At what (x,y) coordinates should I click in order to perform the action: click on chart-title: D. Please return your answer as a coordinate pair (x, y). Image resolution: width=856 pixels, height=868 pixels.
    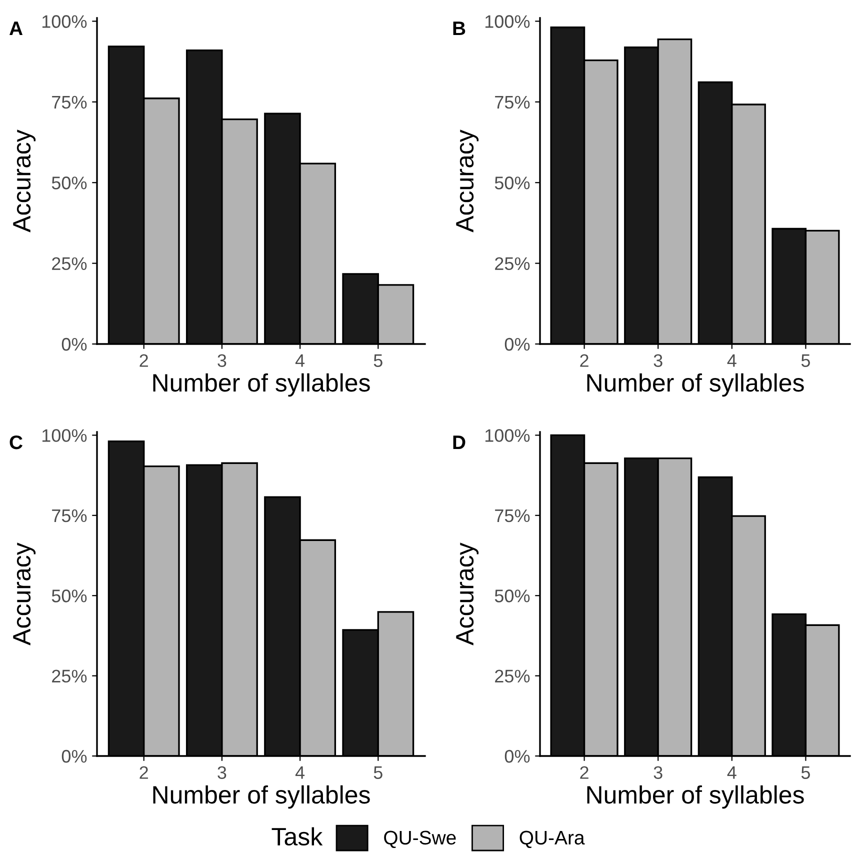
    Looking at the image, I should click on (459, 443).